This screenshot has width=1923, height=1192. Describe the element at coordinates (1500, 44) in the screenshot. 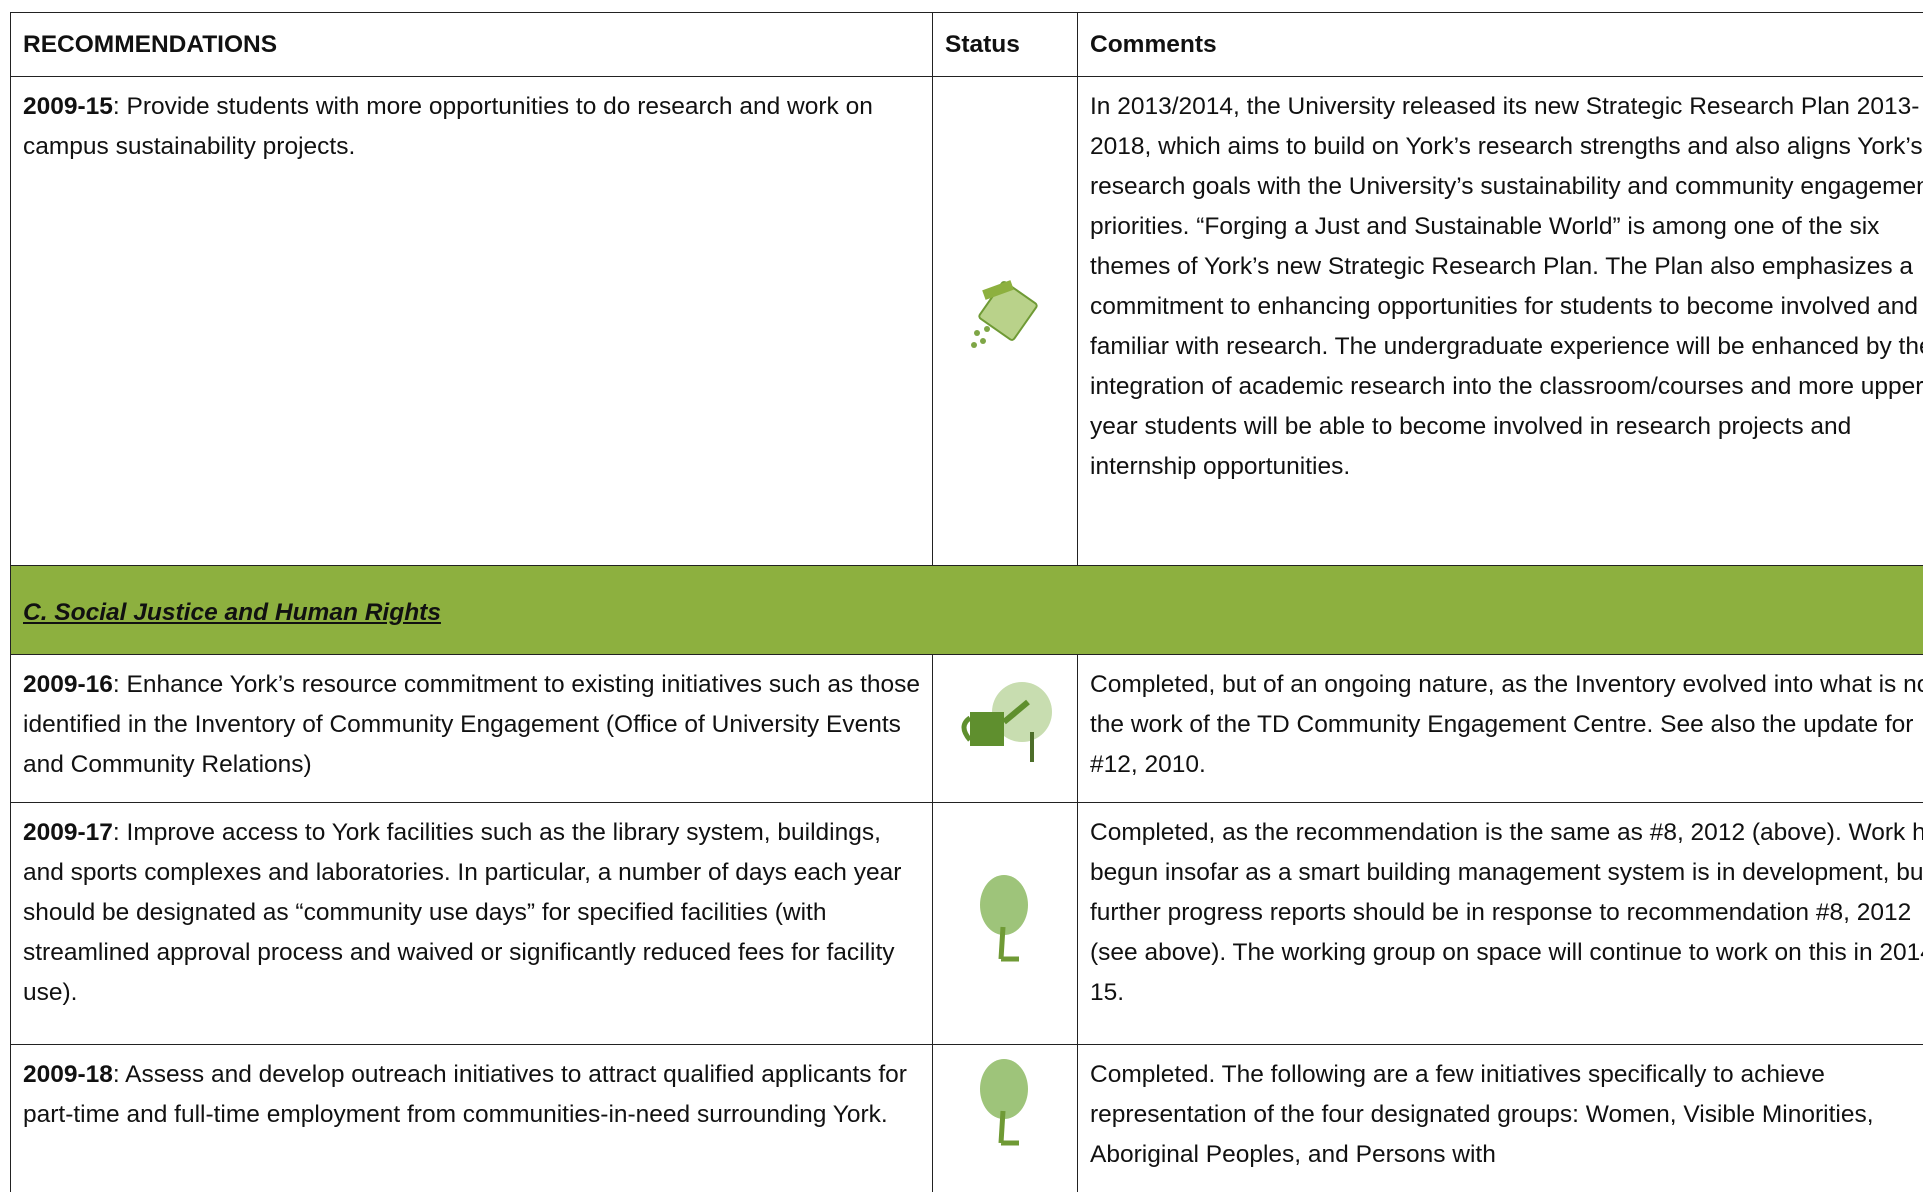

I see `header-cell: Comments` at that location.